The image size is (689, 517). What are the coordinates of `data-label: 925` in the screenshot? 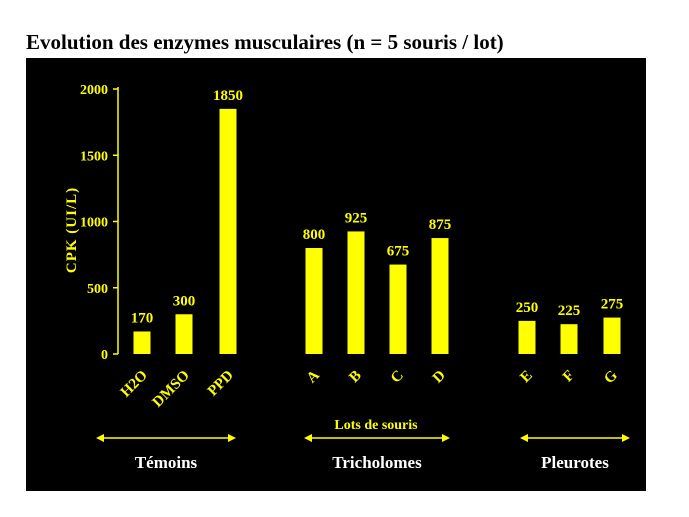 It's located at (356, 218).